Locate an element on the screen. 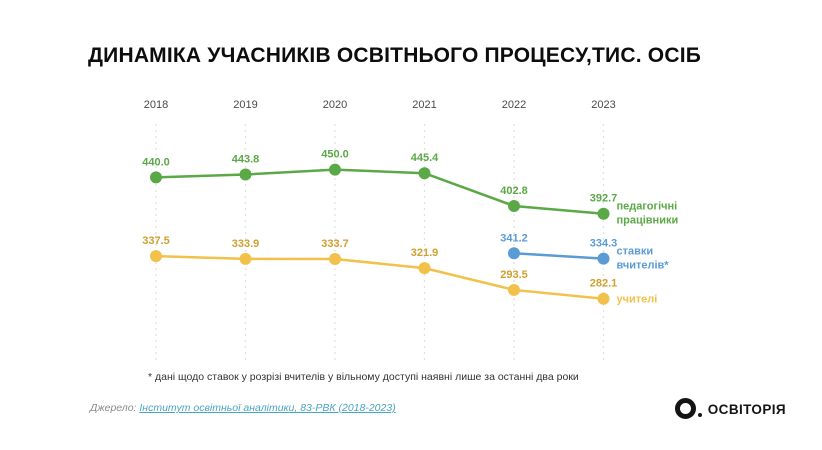 The image size is (822, 450). year-label: 2020 is located at coordinates (335, 105).